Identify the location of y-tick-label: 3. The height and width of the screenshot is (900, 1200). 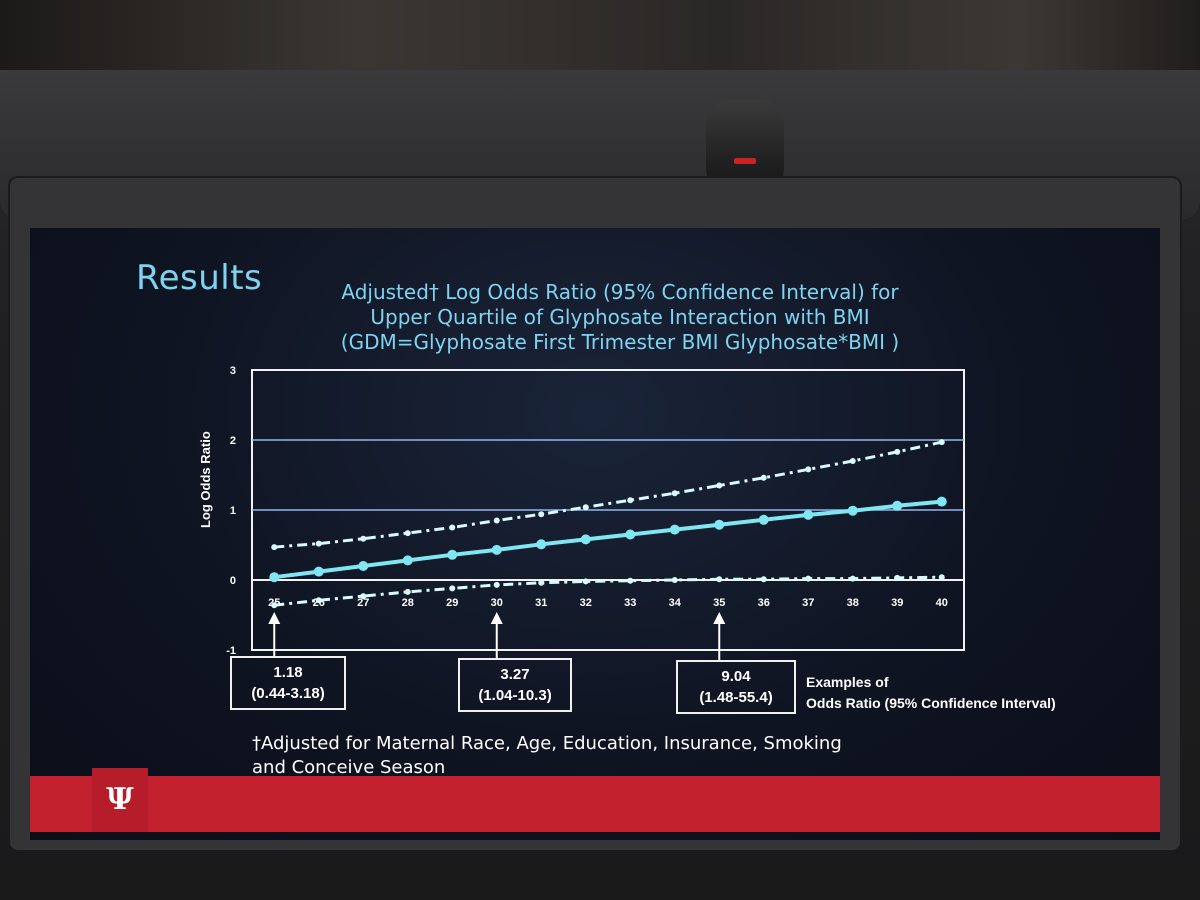
(233, 371).